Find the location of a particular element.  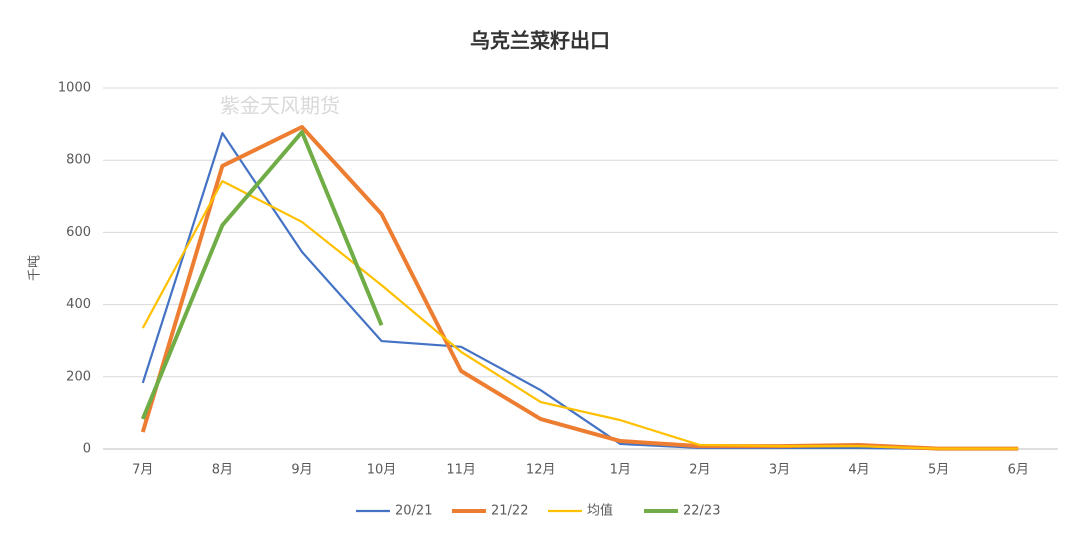

legend-label: 均值 is located at coordinates (600, 511).